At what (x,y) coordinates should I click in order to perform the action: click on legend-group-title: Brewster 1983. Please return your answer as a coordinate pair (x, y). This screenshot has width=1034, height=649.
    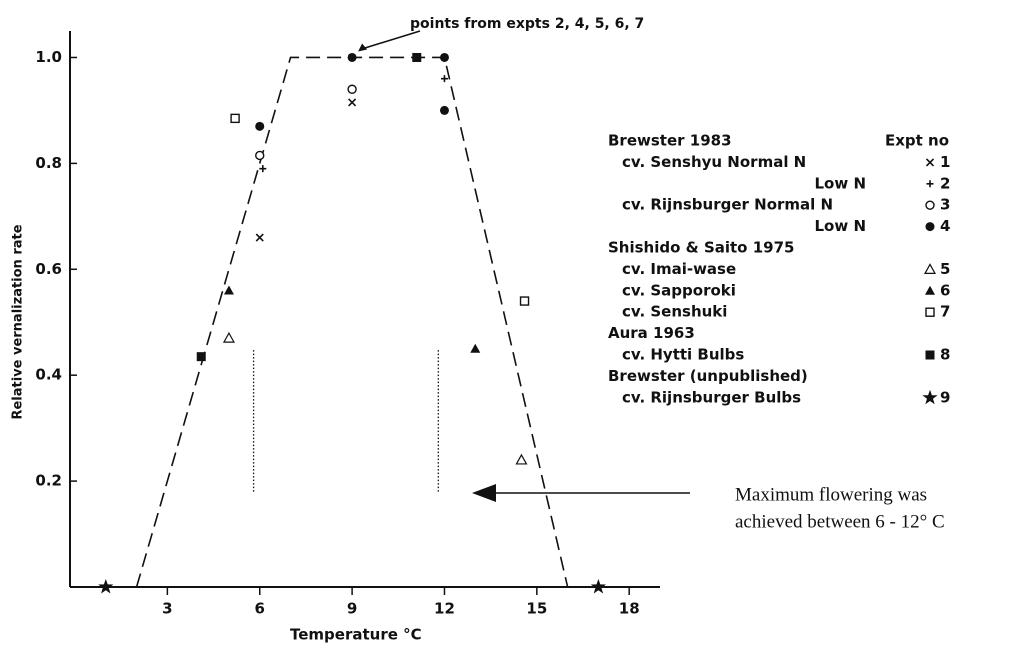
    Looking at the image, I should click on (670, 141).